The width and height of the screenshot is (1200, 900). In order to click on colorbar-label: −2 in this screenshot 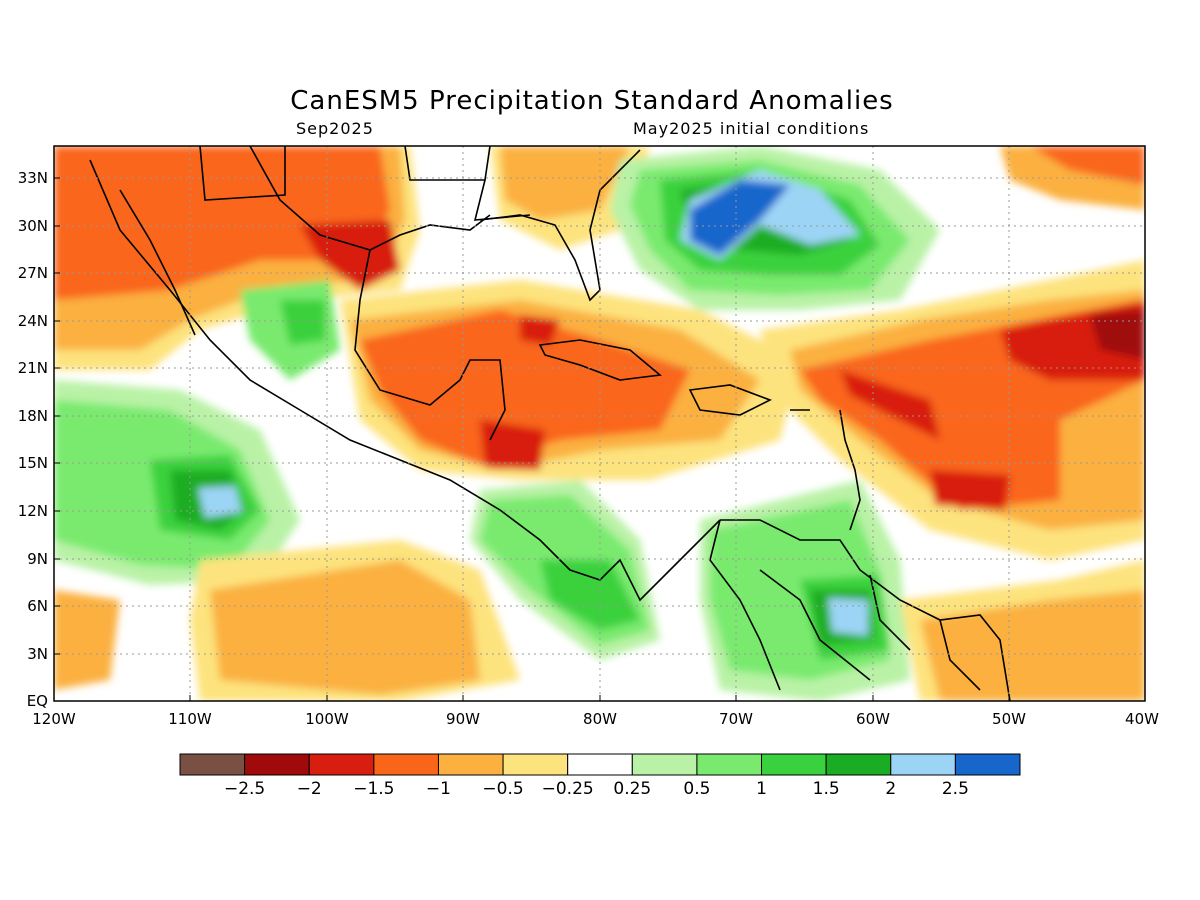, I will do `click(309, 789)`.